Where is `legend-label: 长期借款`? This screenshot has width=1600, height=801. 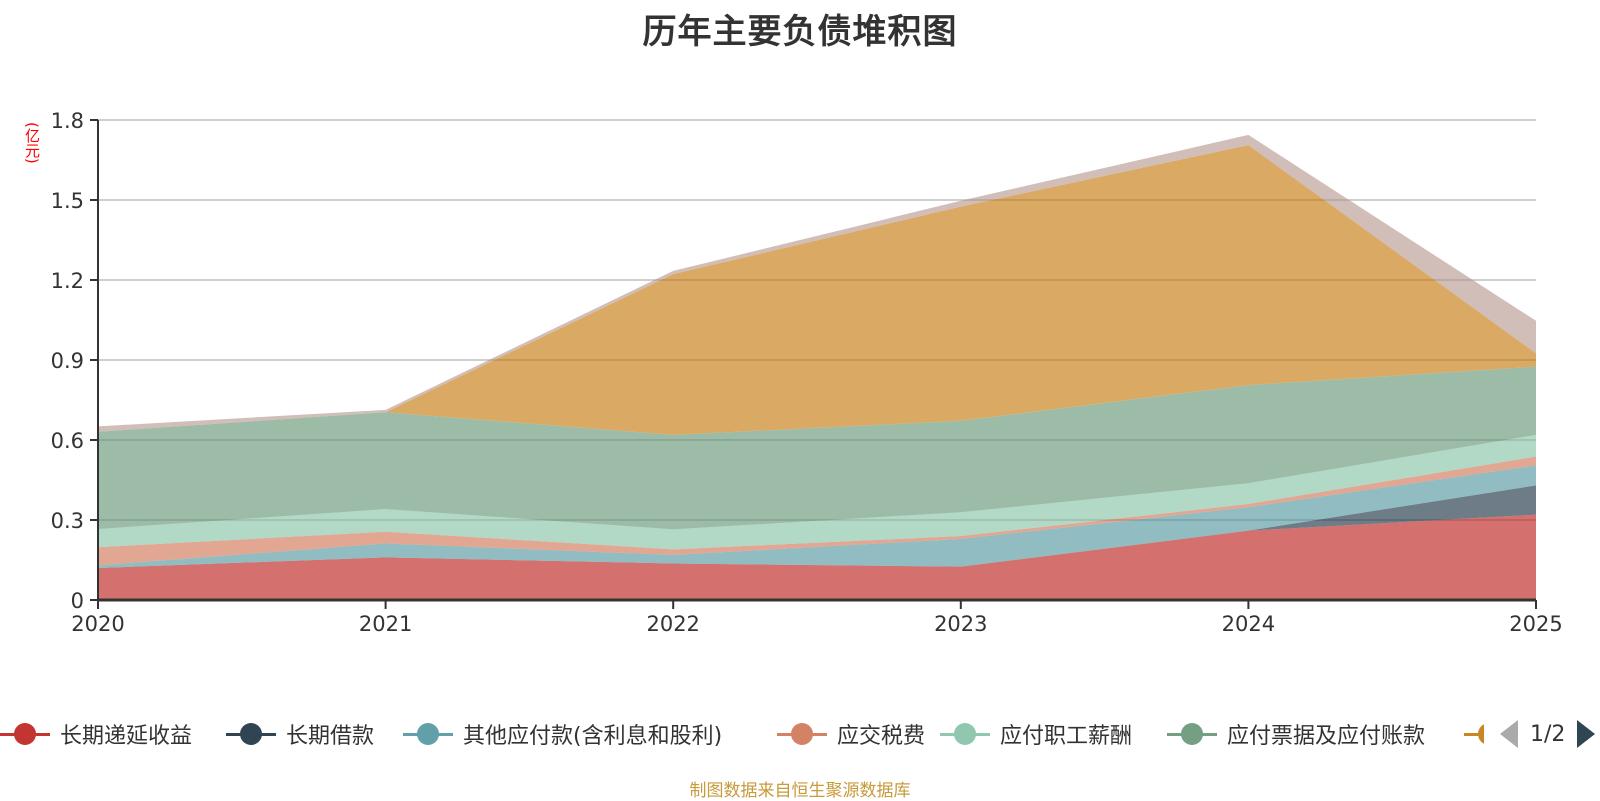
legend-label: 长期借款 is located at coordinates (330, 736).